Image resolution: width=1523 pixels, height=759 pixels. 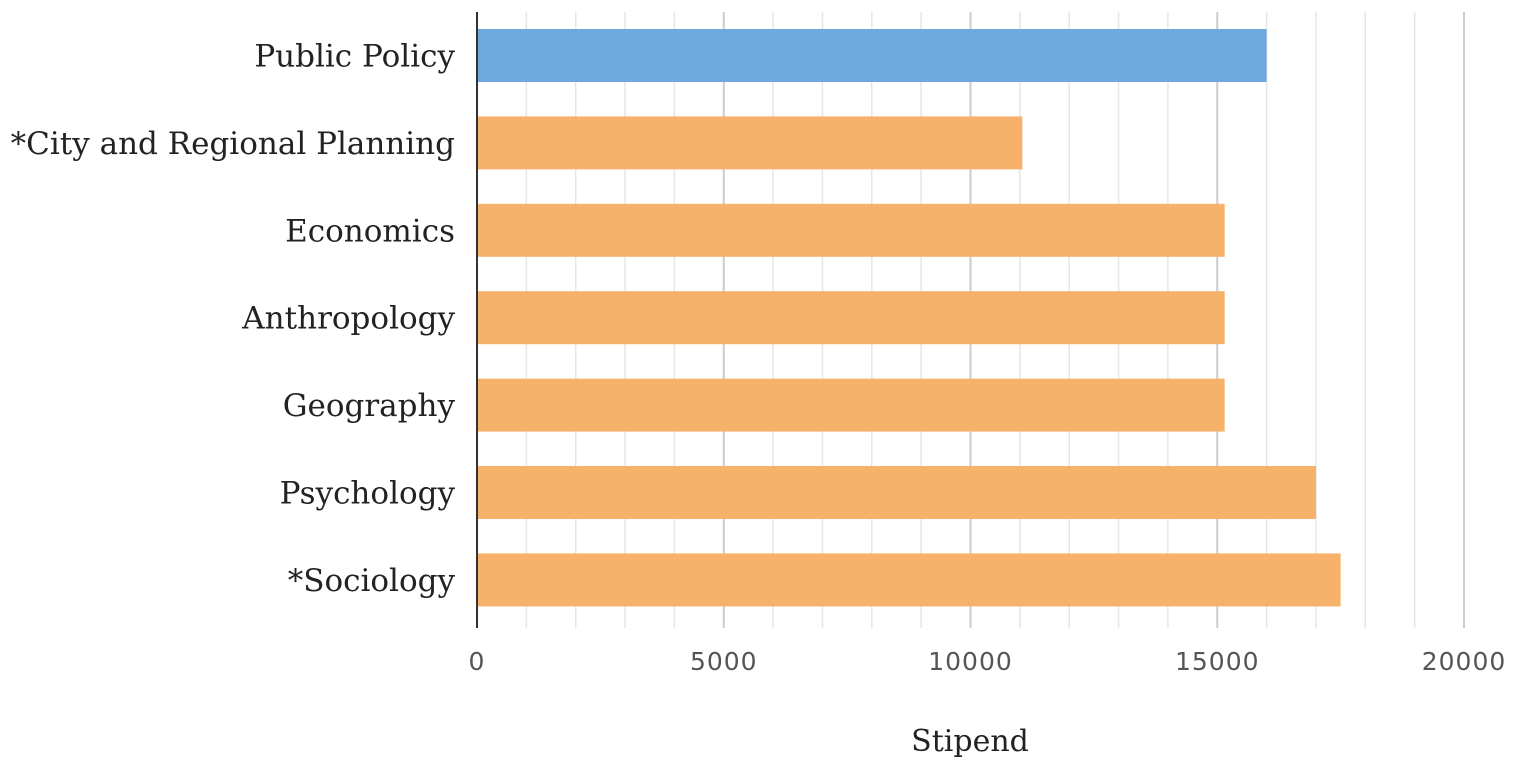 What do you see at coordinates (370, 231) in the screenshot?
I see `category-label: Economics` at bounding box center [370, 231].